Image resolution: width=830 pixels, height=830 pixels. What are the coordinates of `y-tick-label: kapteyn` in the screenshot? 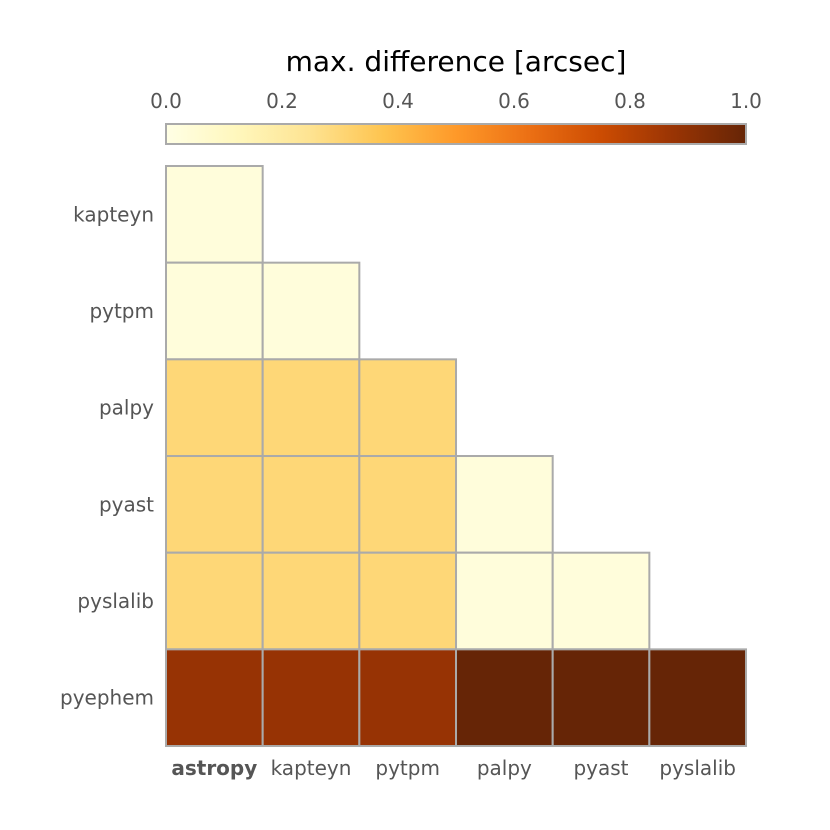 It's located at (113, 214).